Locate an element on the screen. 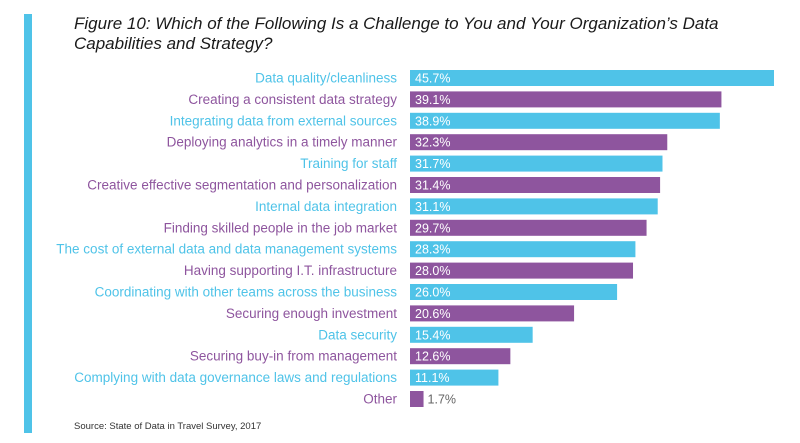  category-label: Securing buy-in from management is located at coordinates (293, 356).